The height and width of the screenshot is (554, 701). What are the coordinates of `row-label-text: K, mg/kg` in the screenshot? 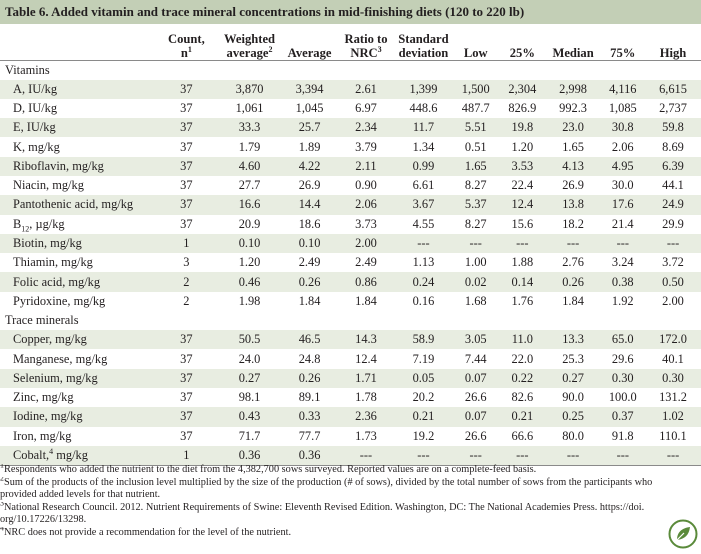 It's located at (36, 146).